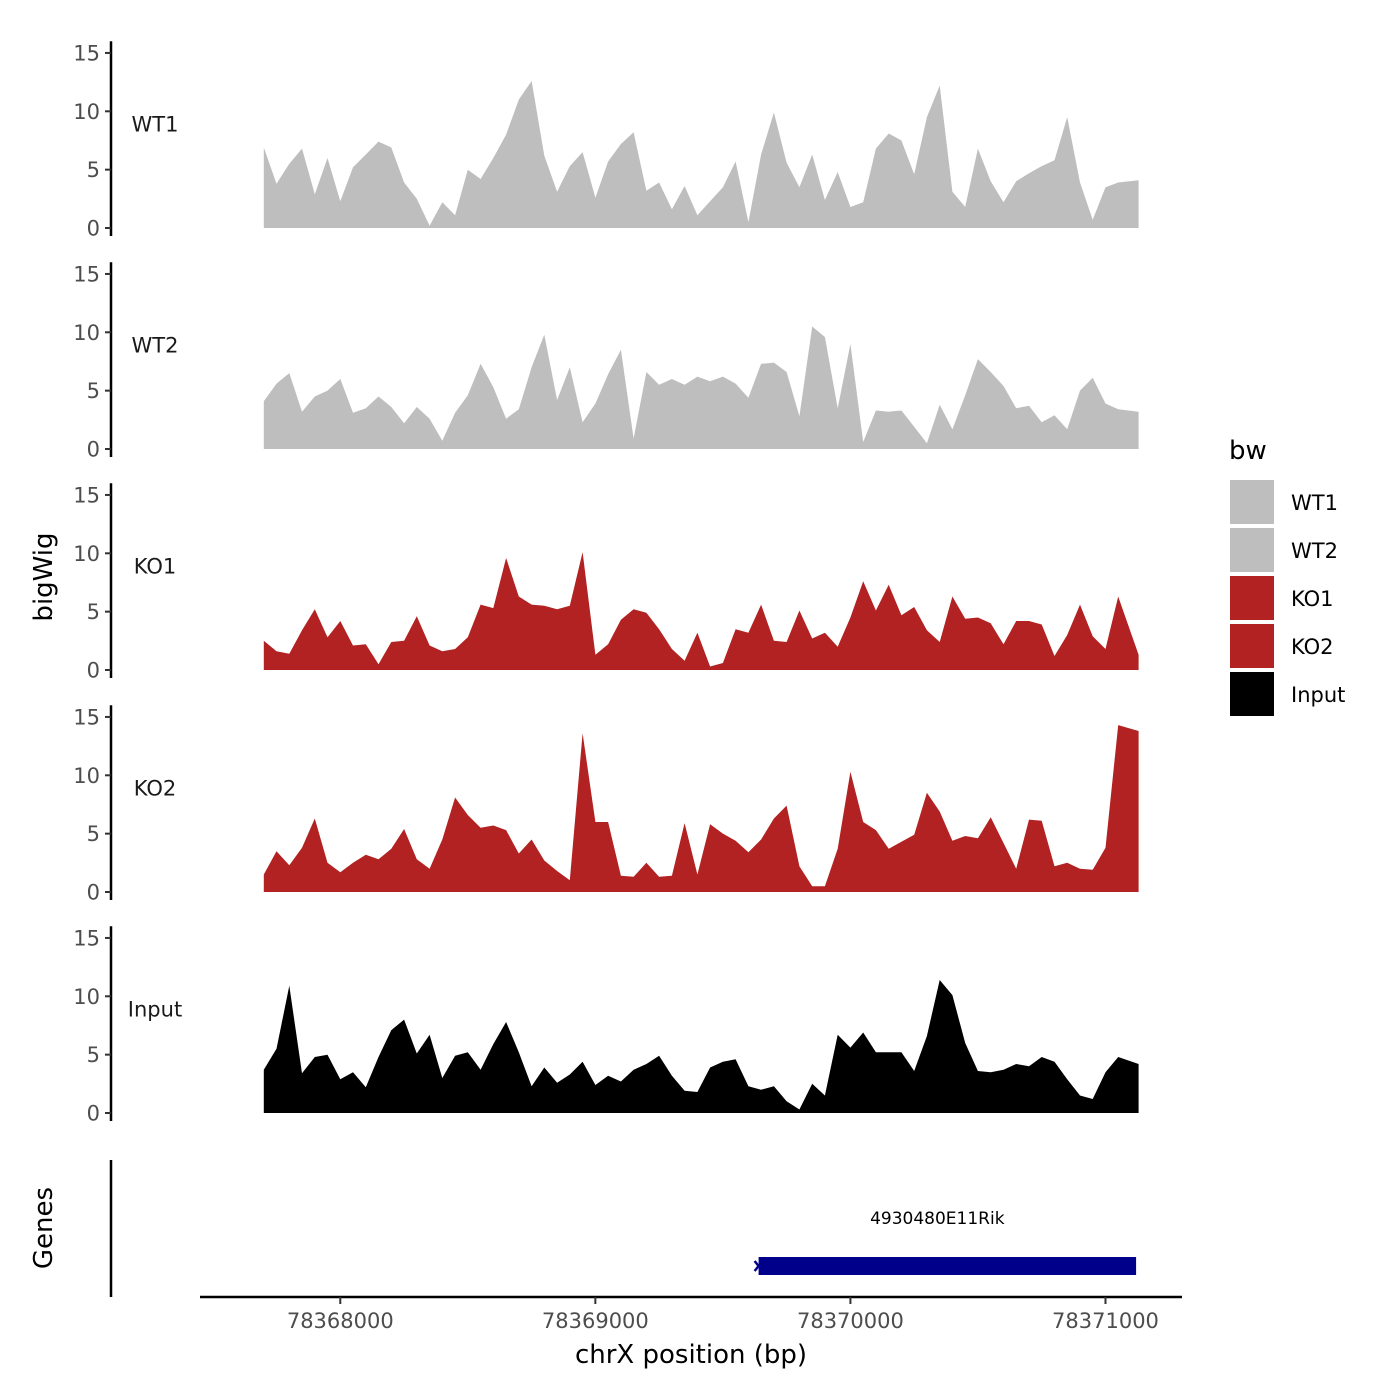  I want to click on track-label-wt1: WT1, so click(155, 124).